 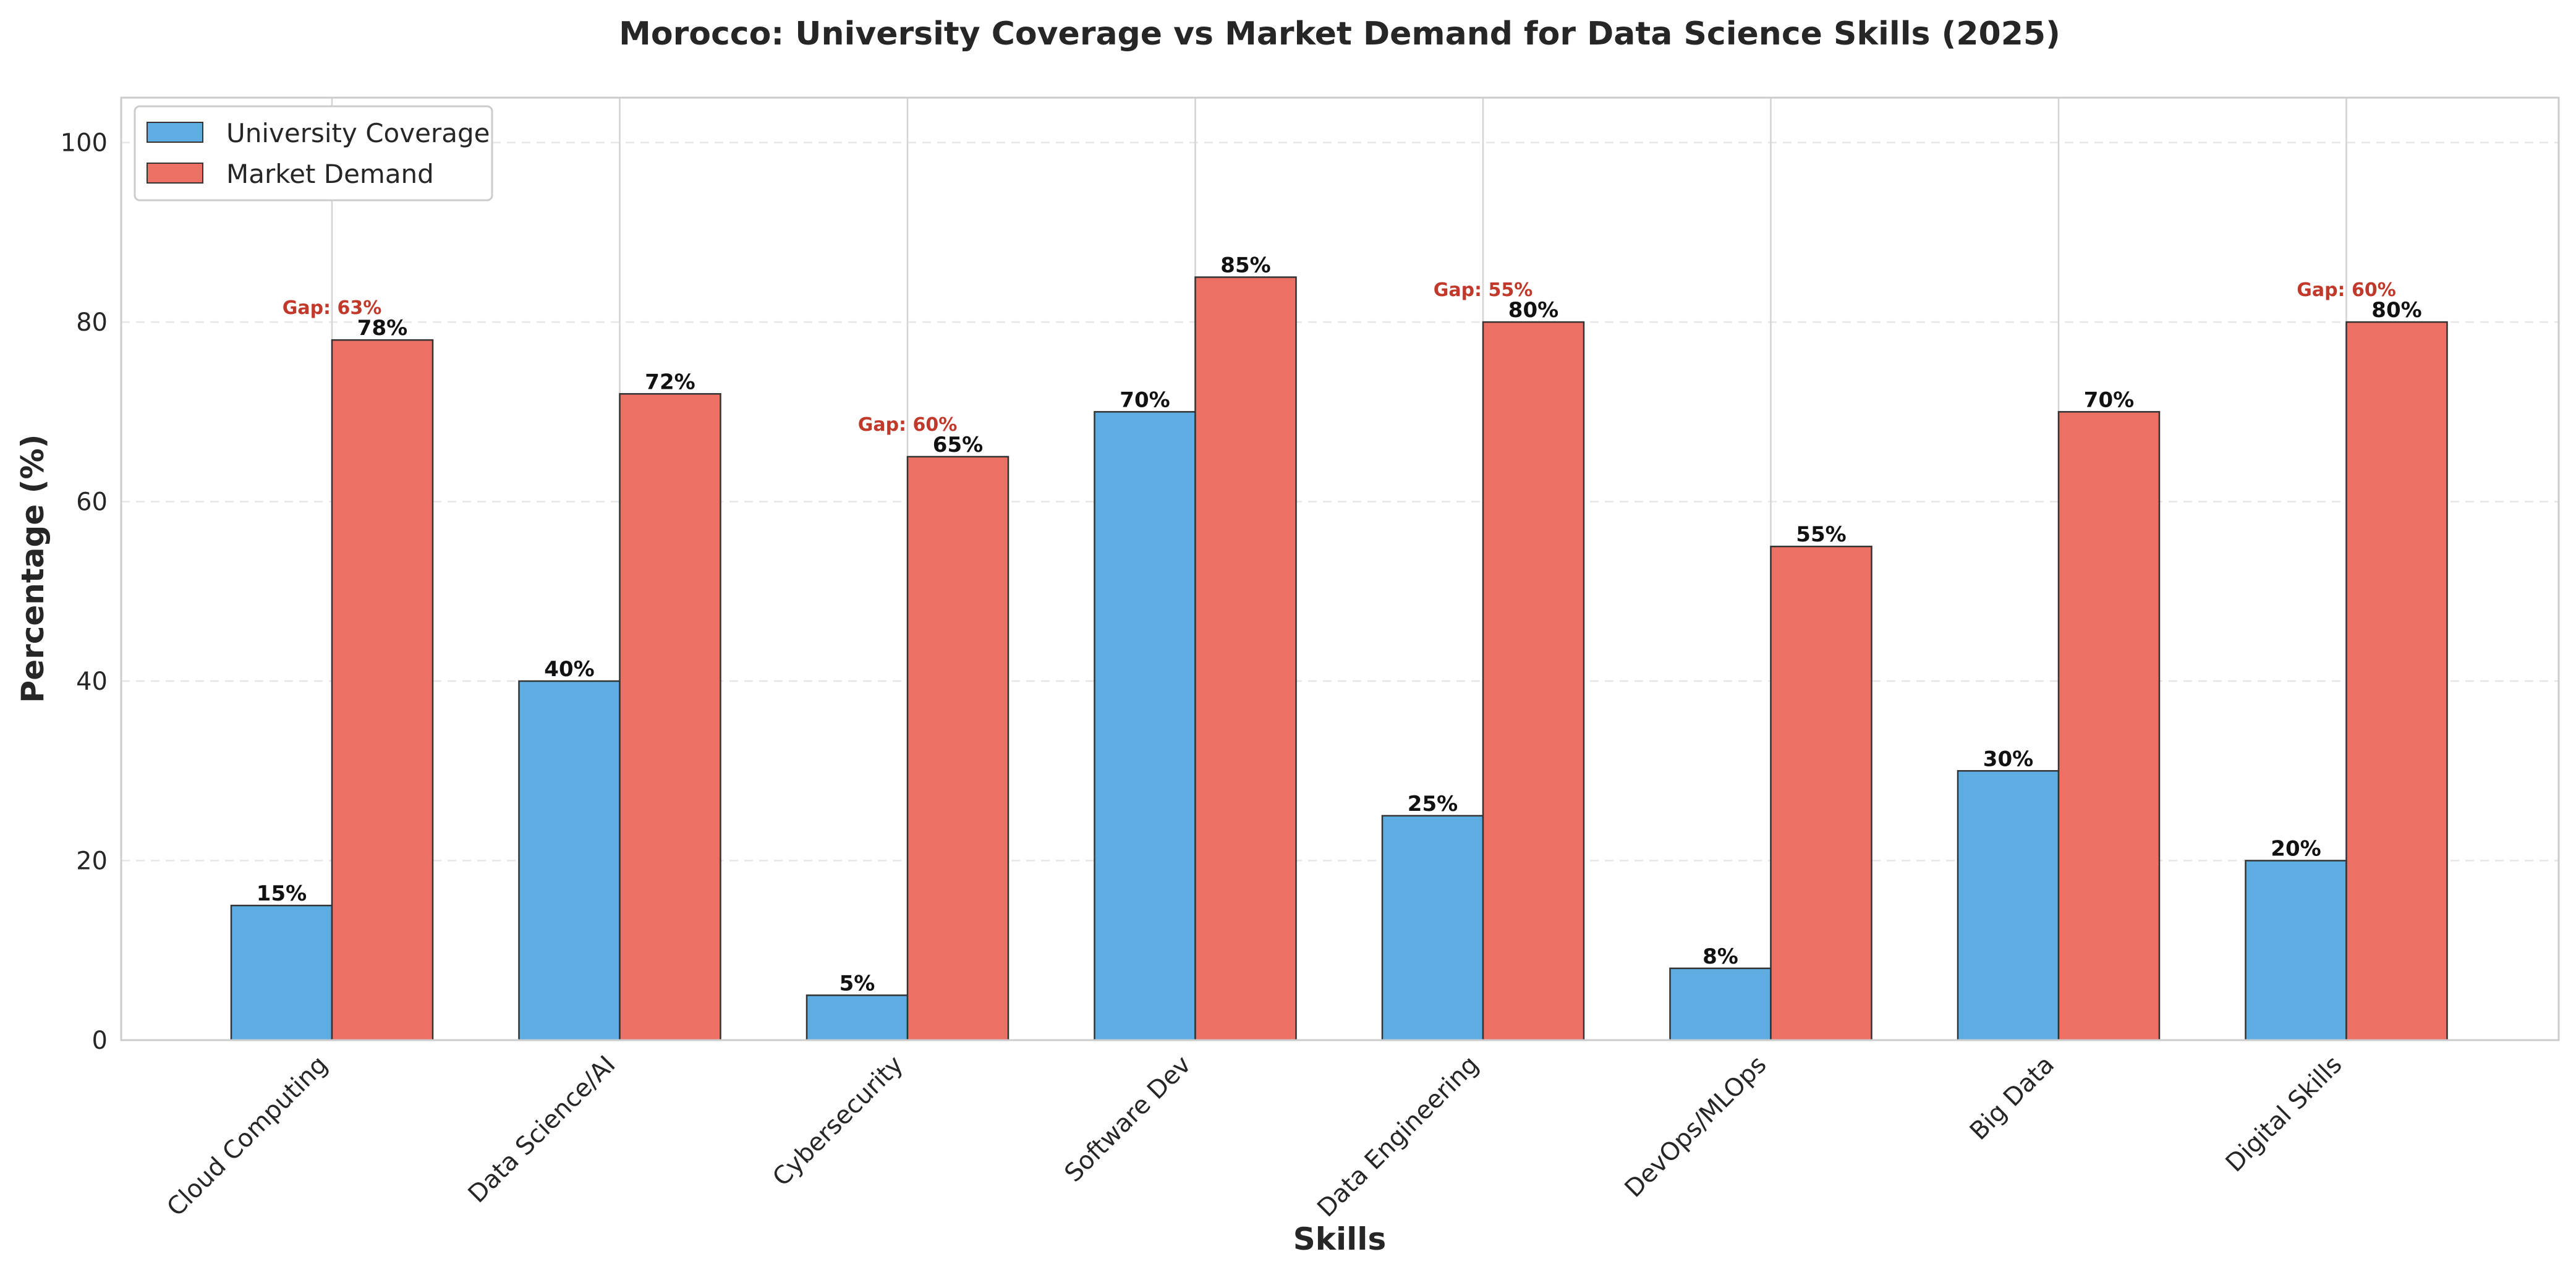 What do you see at coordinates (281, 972) in the screenshot?
I see `bar-university-coverage-cloud-computing` at bounding box center [281, 972].